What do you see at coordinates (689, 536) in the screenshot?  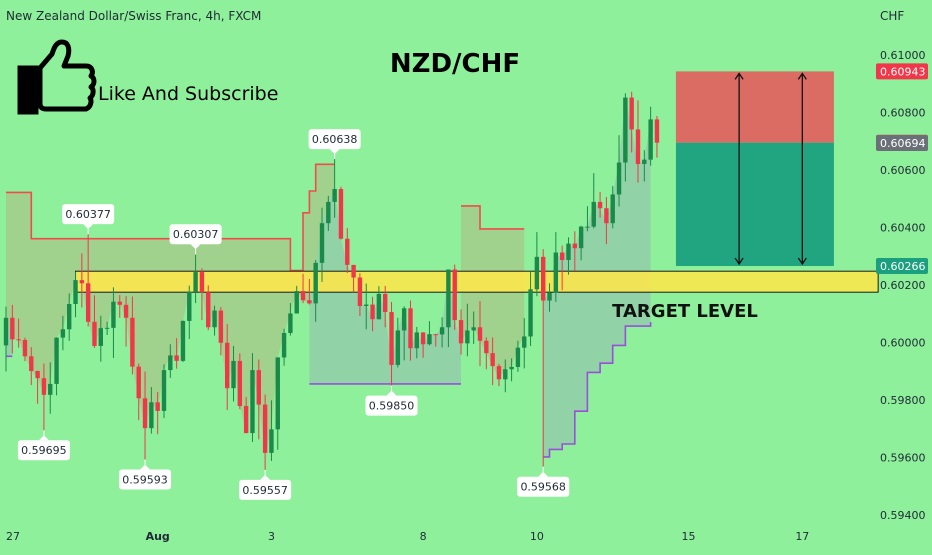 I see `x-tick-label: 15` at bounding box center [689, 536].